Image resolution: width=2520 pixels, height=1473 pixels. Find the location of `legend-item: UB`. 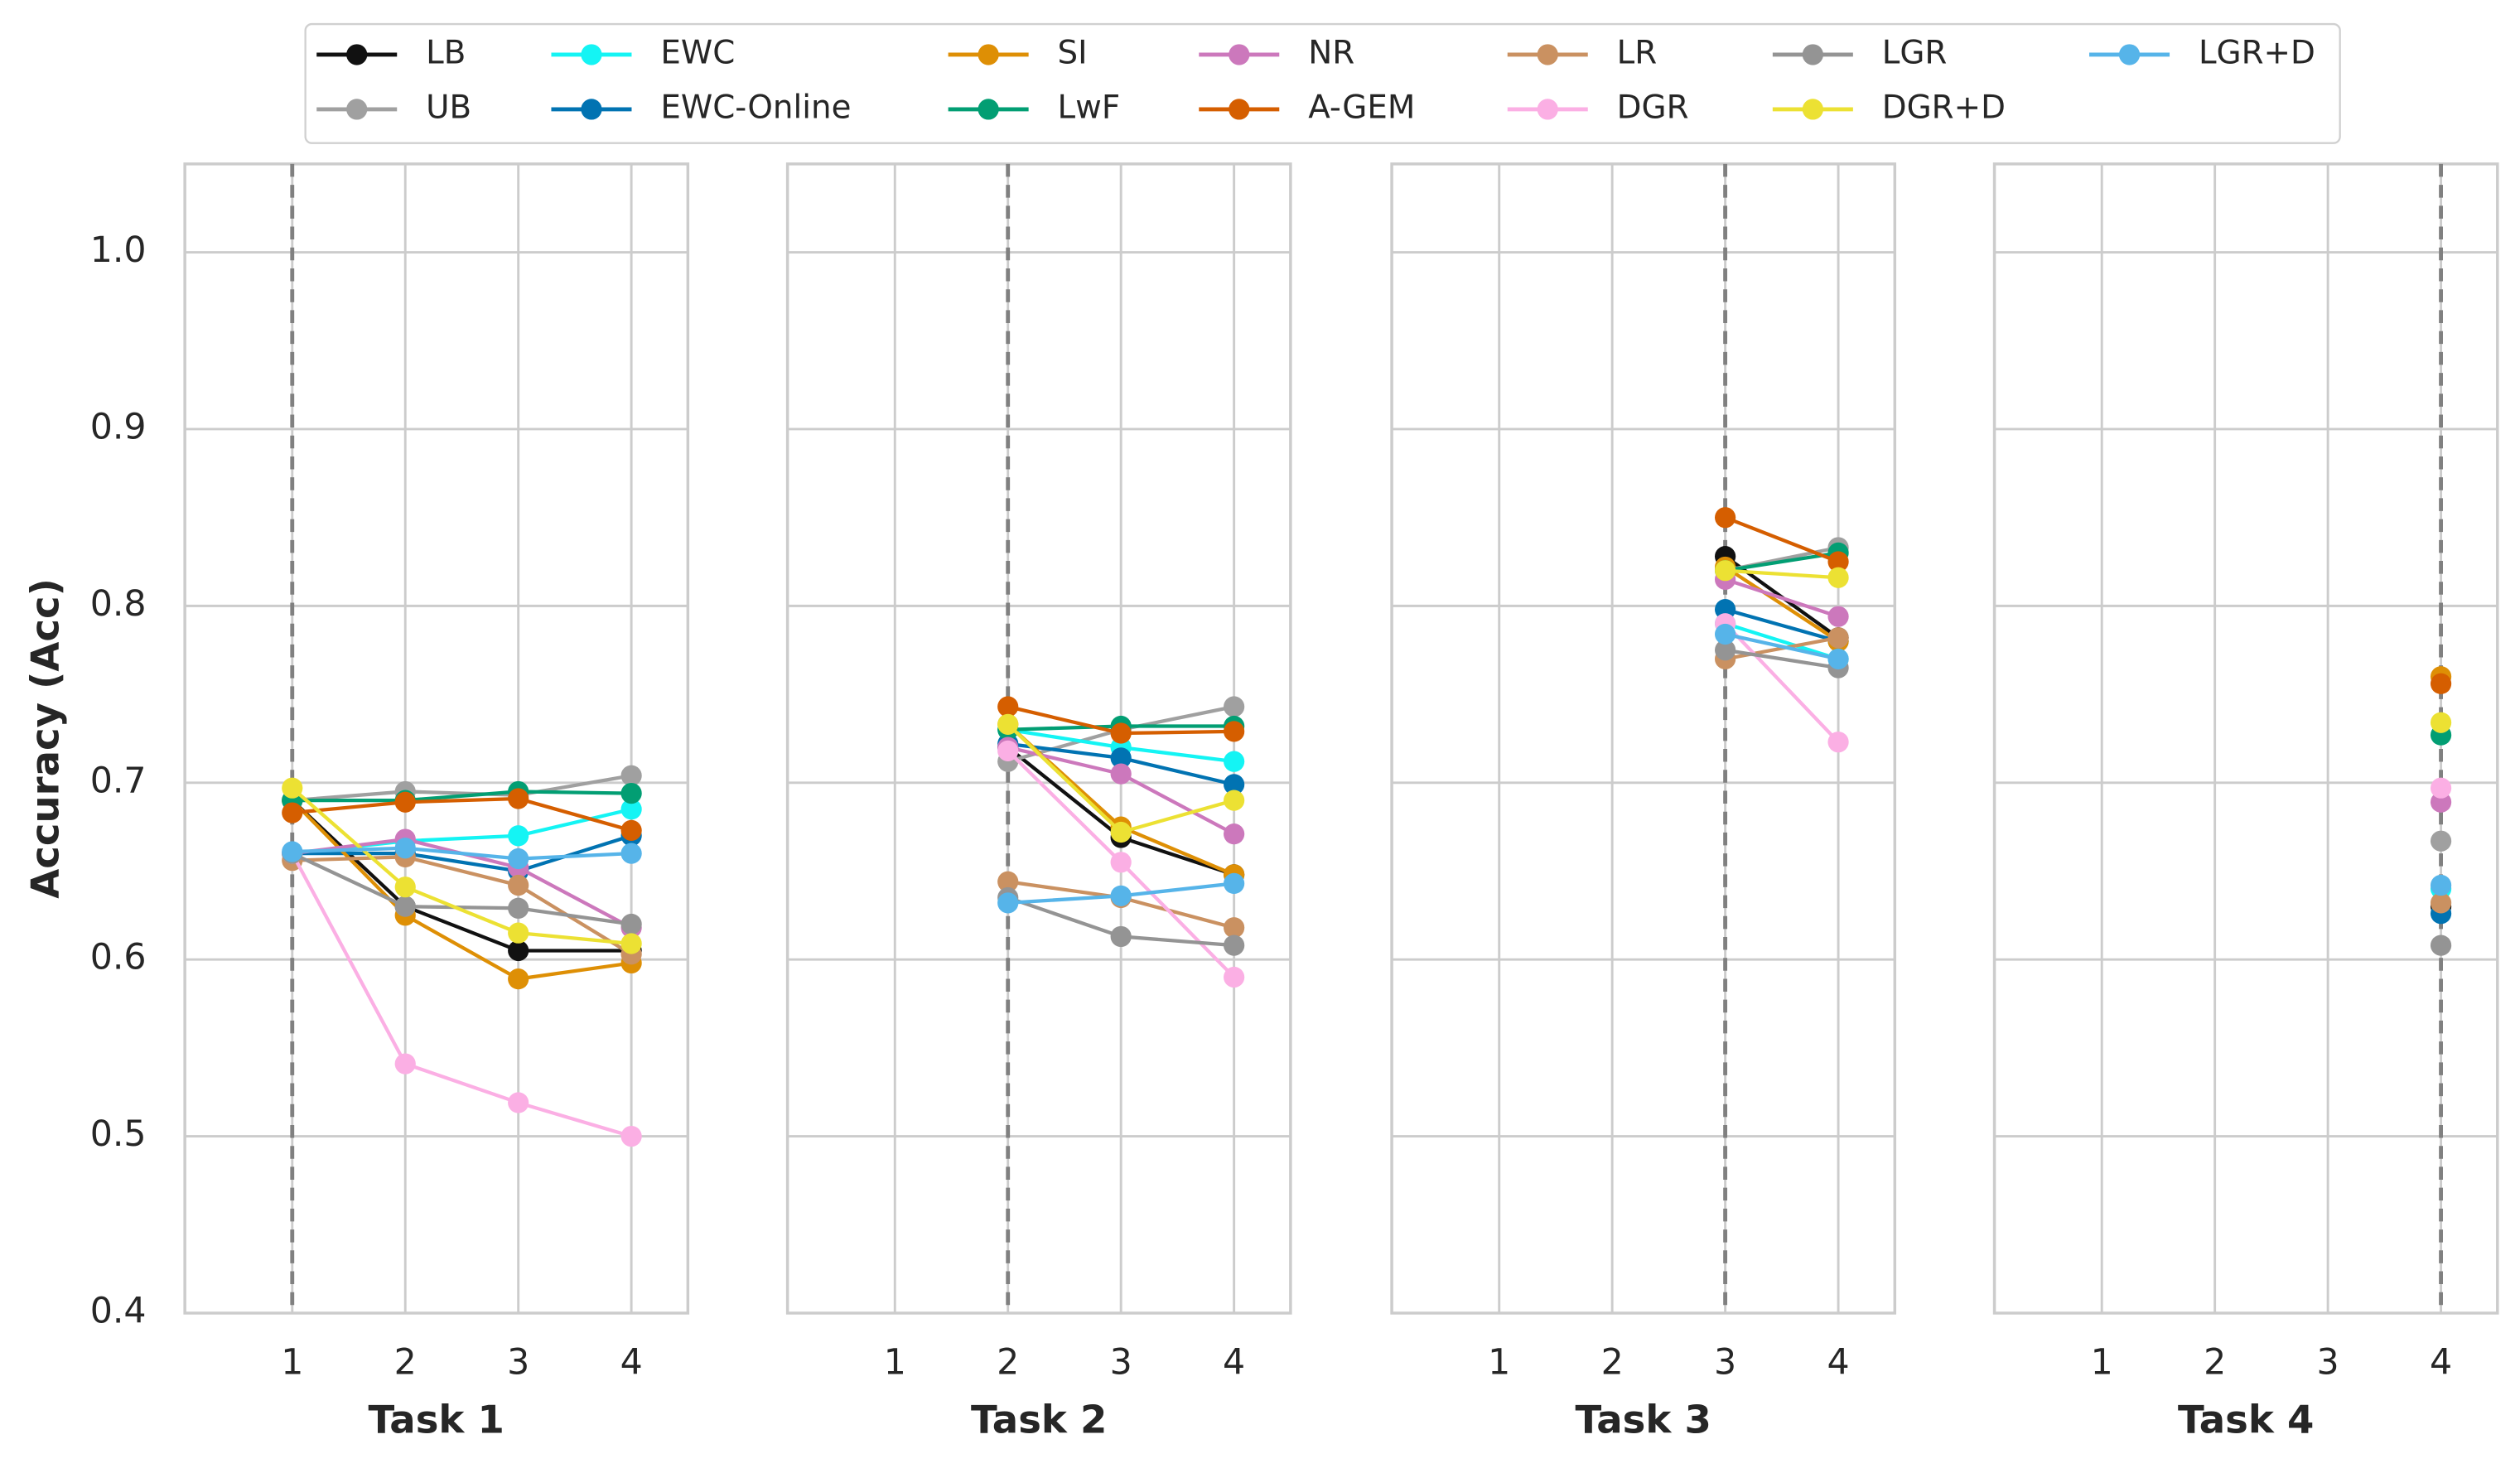

legend-item: UB is located at coordinates (393, 107).